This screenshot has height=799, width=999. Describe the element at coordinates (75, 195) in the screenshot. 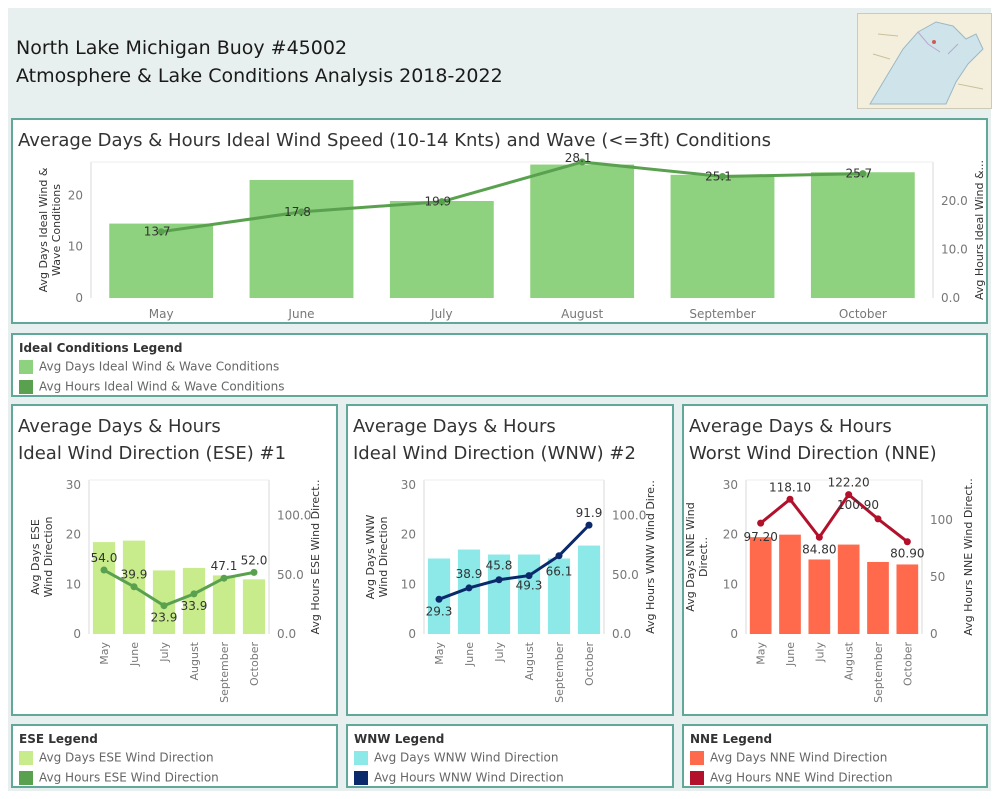

I see `ideal-y-tick-label: 20` at that location.